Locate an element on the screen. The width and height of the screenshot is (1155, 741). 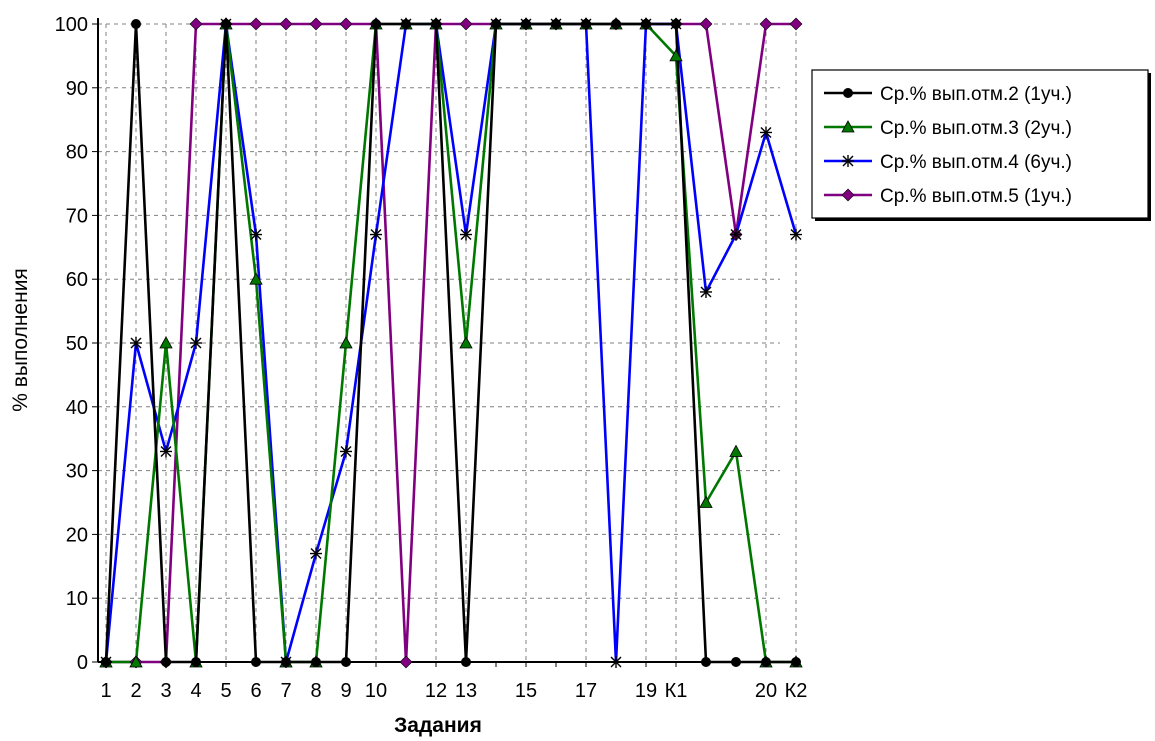
x-tick-label: 10 is located at coordinates (376, 691).